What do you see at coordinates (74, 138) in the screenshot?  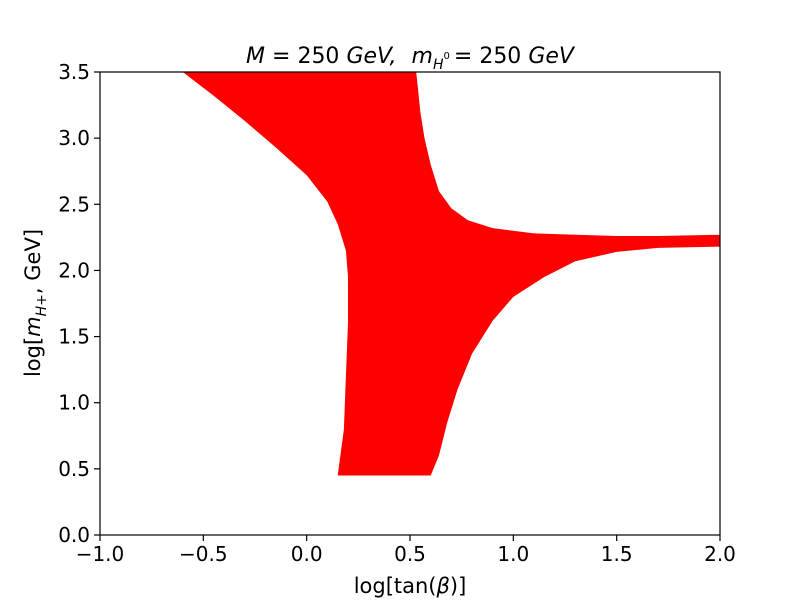 I see `y-tick-label: 3.0` at bounding box center [74, 138].